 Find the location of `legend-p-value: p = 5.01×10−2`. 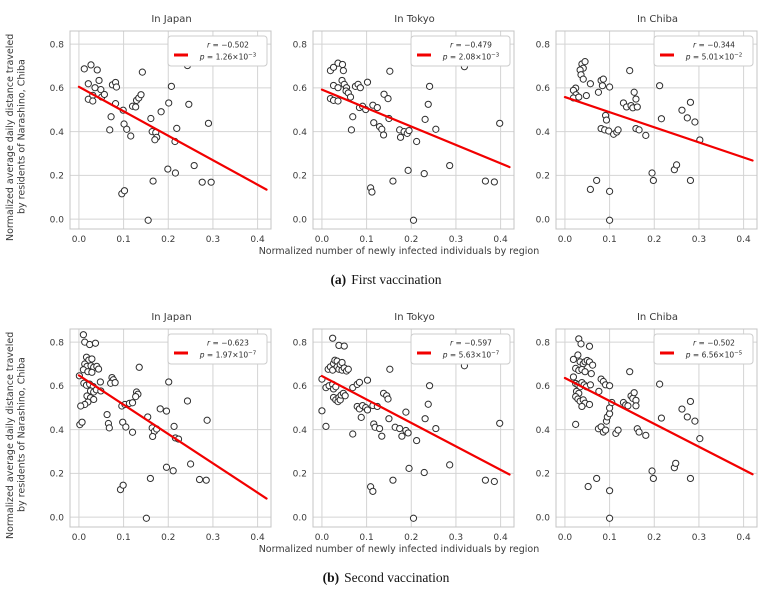

legend-p-value: p = 5.01×10−2 is located at coordinates (713, 57).